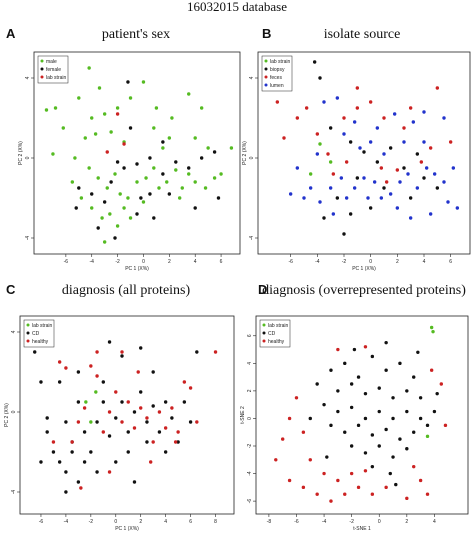 The height and width of the screenshot is (538, 474). Describe the element at coordinates (252, 77) in the screenshot. I see `panel-b-y-tick-label: 4` at that location.